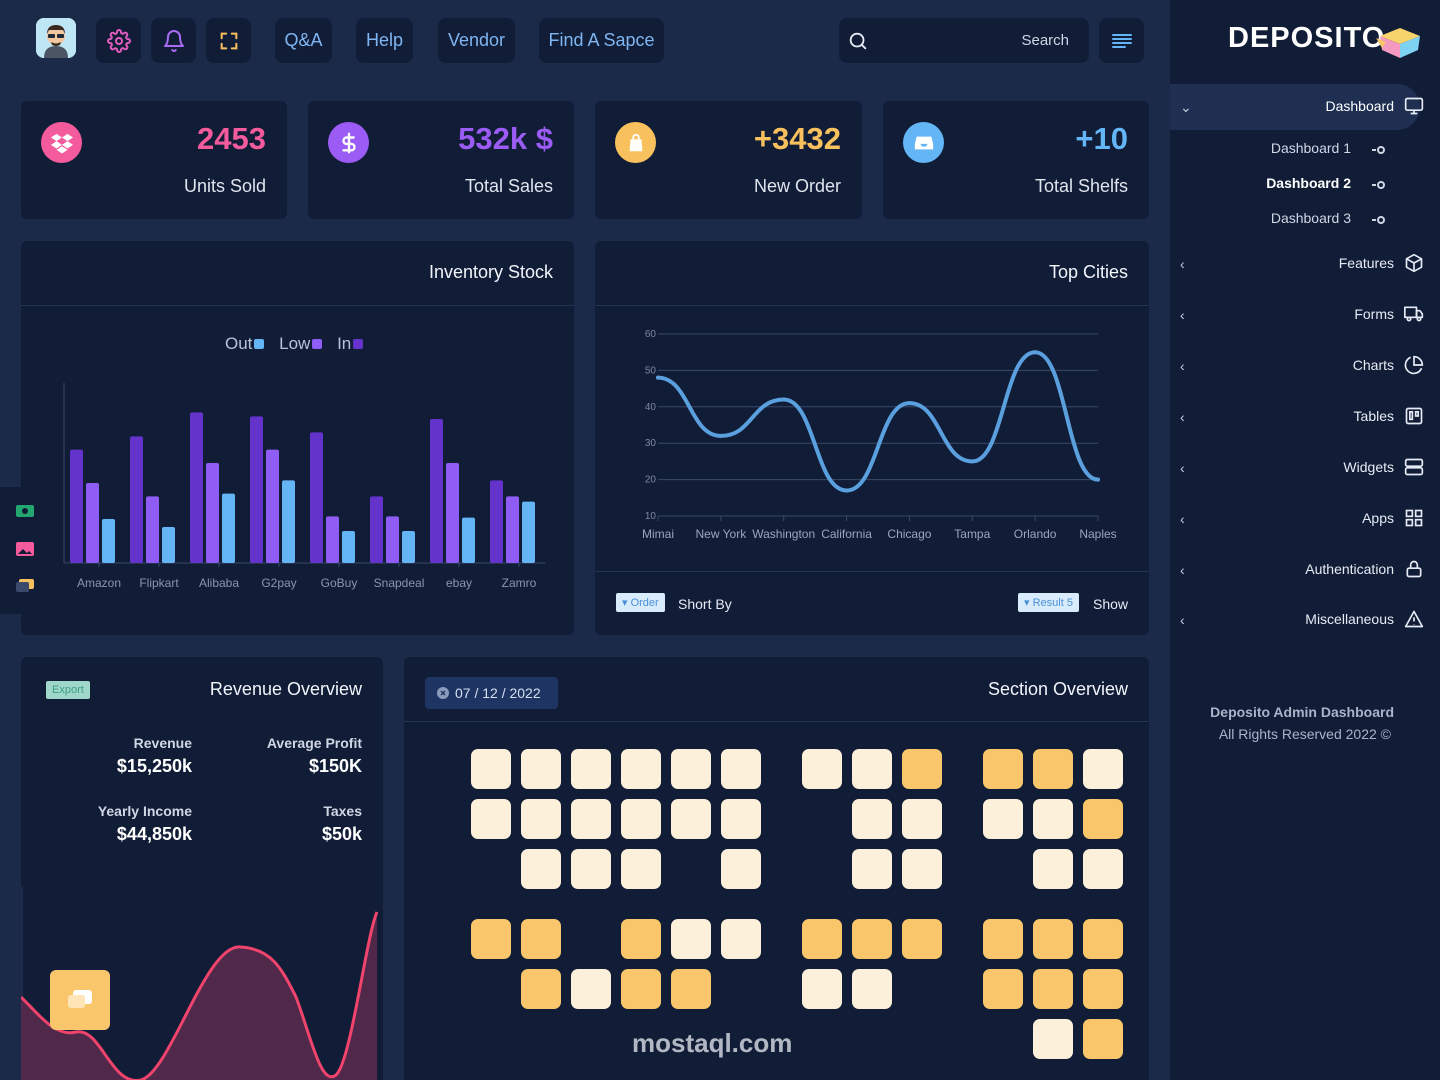 The height and width of the screenshot is (1080, 1440). Describe the element at coordinates (443, 693) in the screenshot. I see `close-circle-icon` at that location.